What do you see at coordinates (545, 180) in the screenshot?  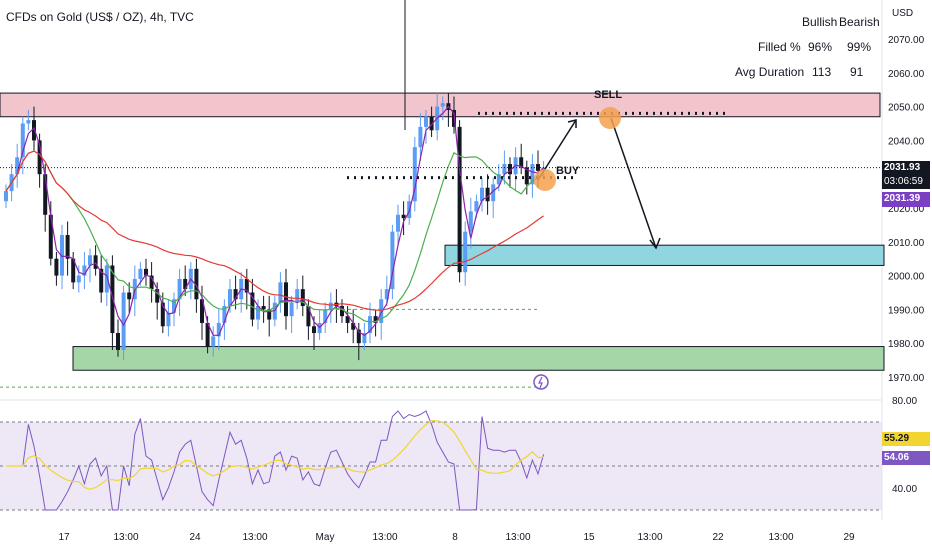 I see `buy-marker` at bounding box center [545, 180].